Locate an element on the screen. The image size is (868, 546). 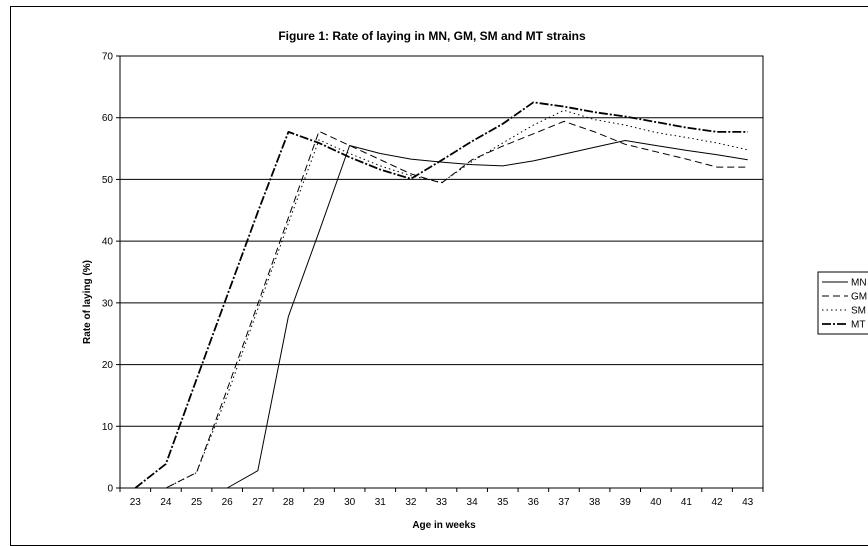
y-tick-label: 20 is located at coordinates (108, 365).